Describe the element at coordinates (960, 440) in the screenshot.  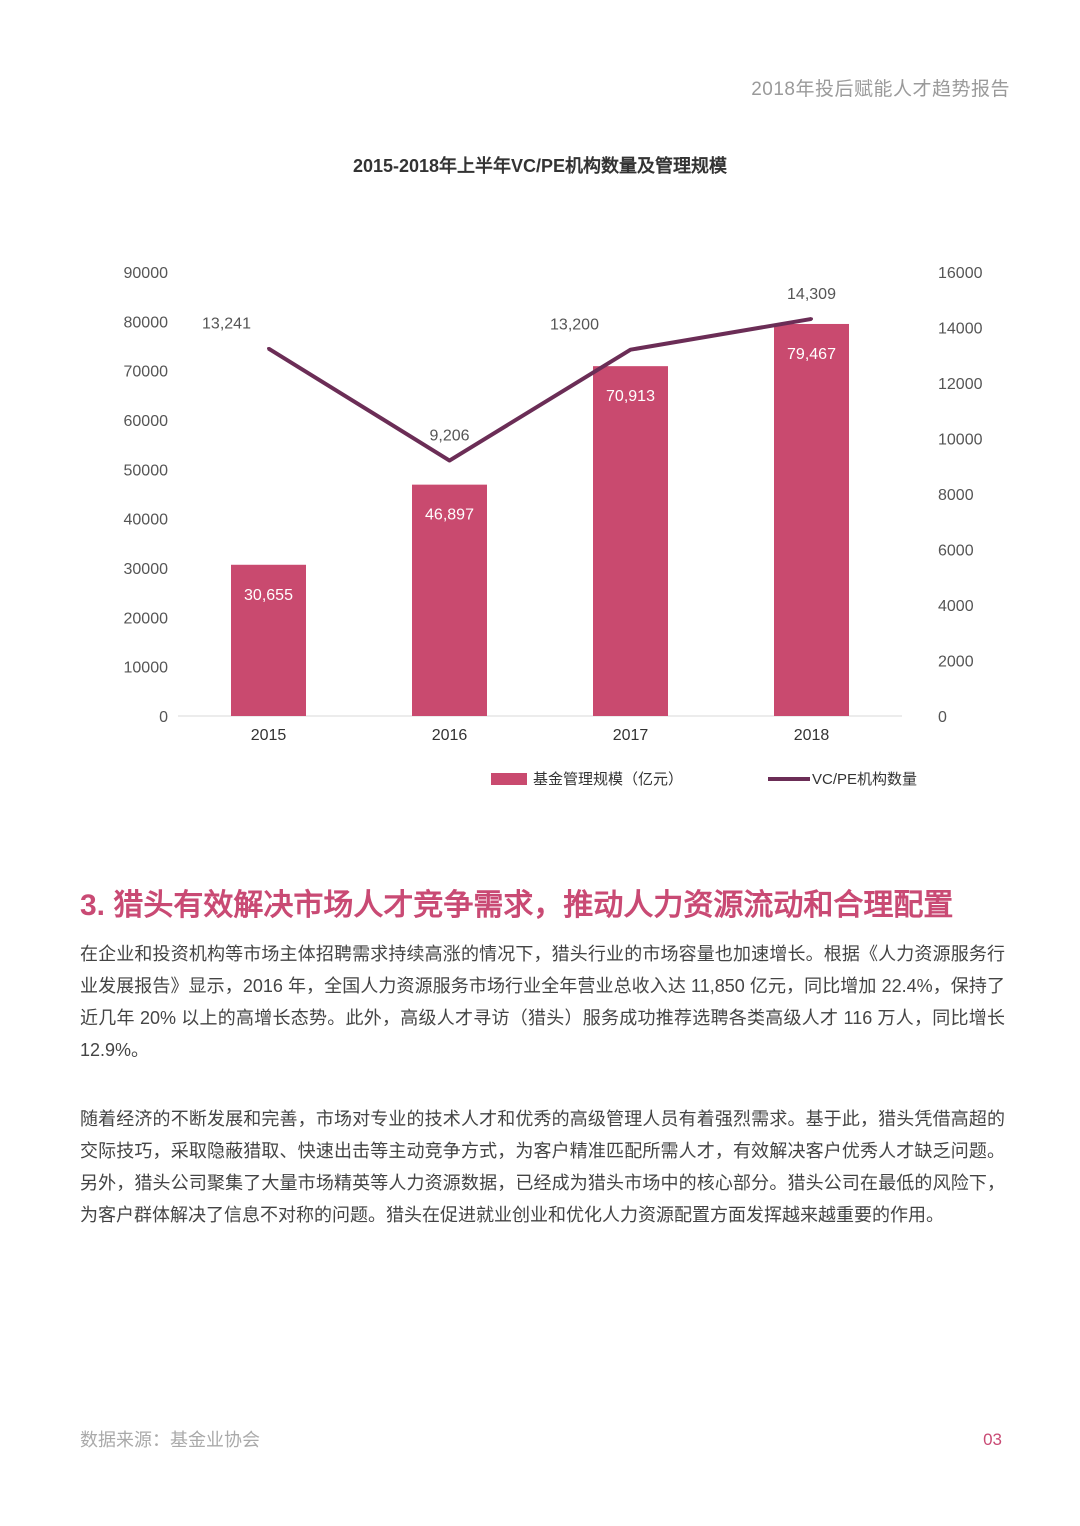
I see `y-right-tick-label: 10000` at that location.